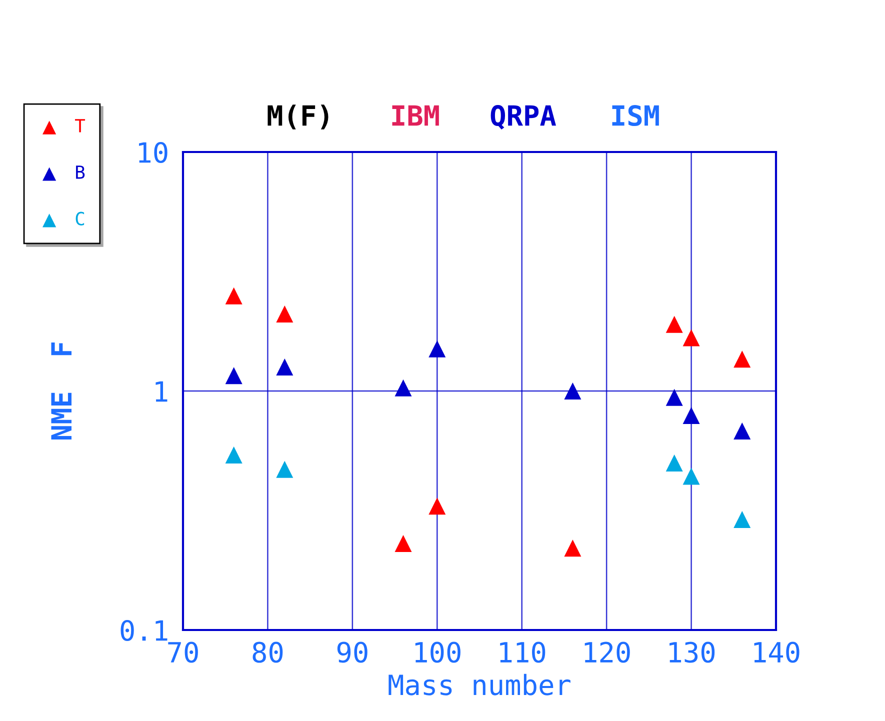  I want to click on text: QRPA, so click(523, 117).